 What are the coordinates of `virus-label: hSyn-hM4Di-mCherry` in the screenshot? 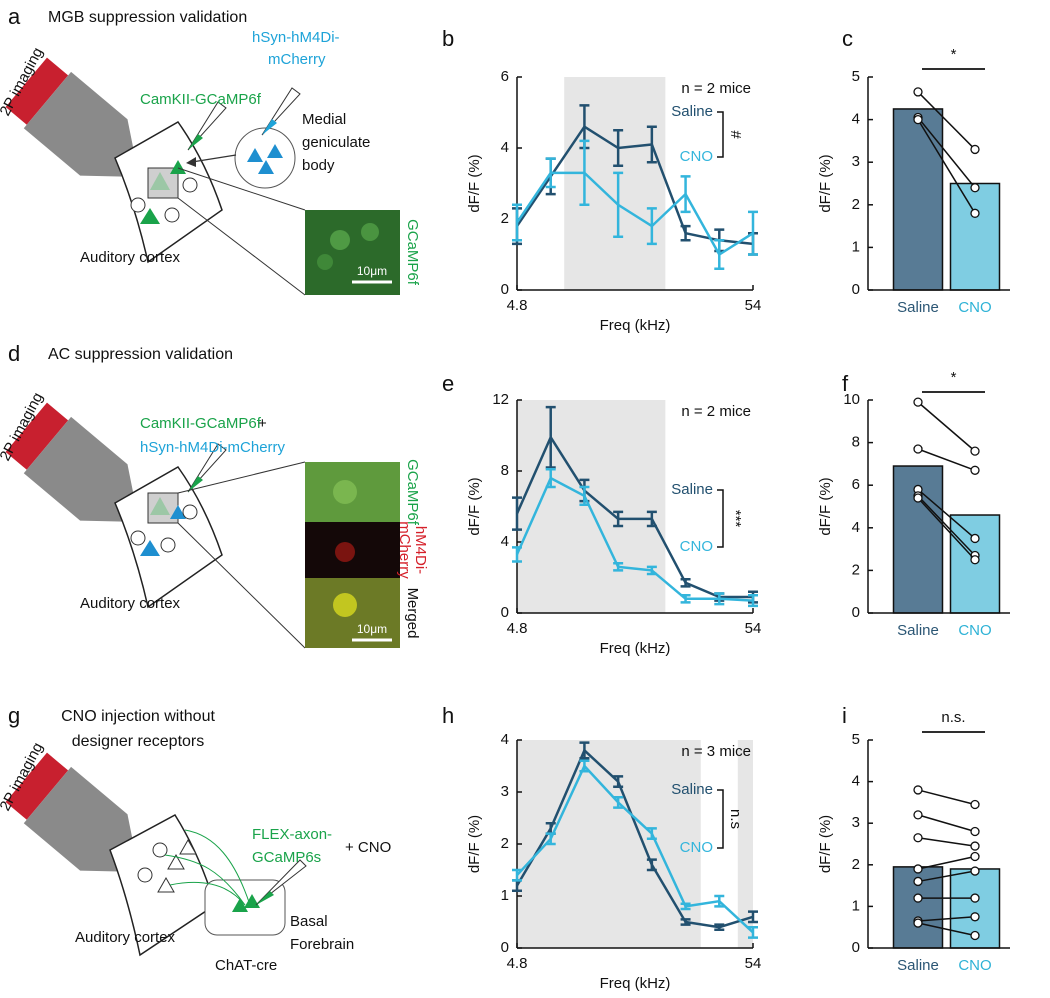 It's located at (213, 447).